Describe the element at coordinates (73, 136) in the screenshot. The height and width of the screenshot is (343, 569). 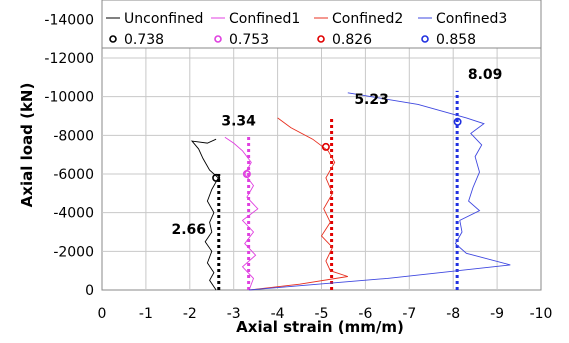
I see `y-tick-label: -8000` at that location.